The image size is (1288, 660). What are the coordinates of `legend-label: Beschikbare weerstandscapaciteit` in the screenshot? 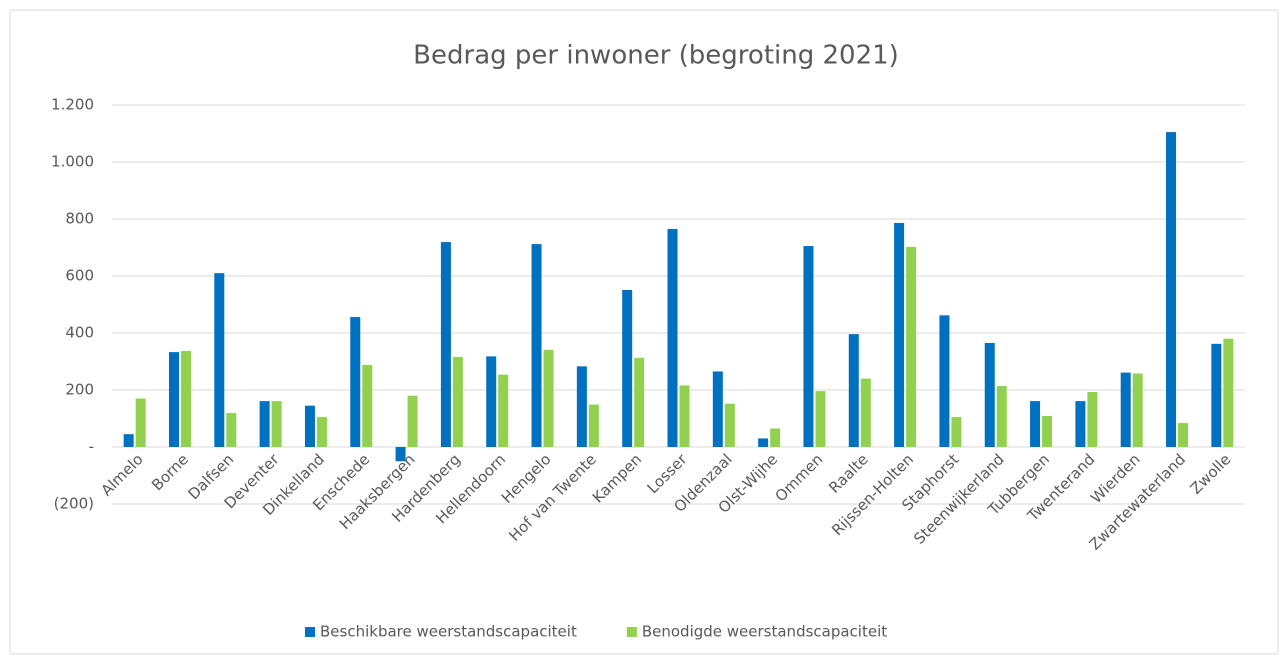 It's located at (448, 632).